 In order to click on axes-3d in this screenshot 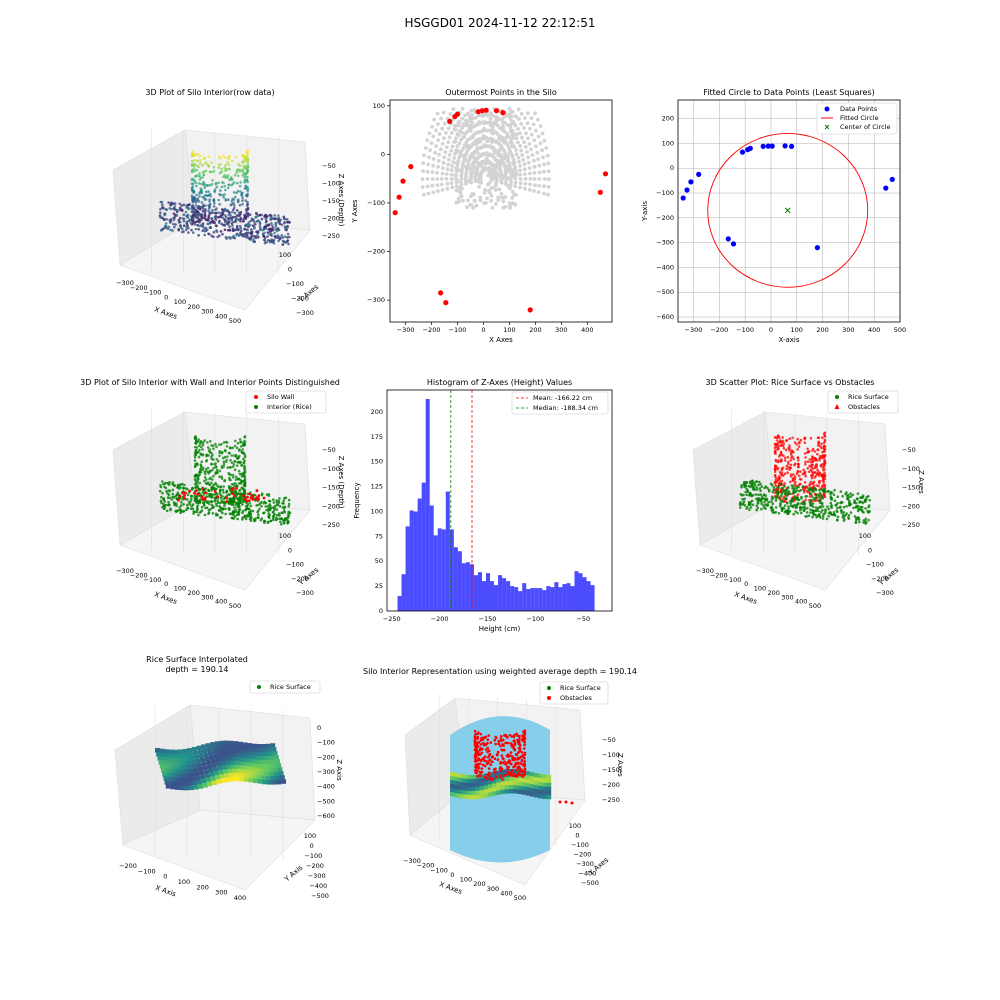, I will do `click(215, 797)`.